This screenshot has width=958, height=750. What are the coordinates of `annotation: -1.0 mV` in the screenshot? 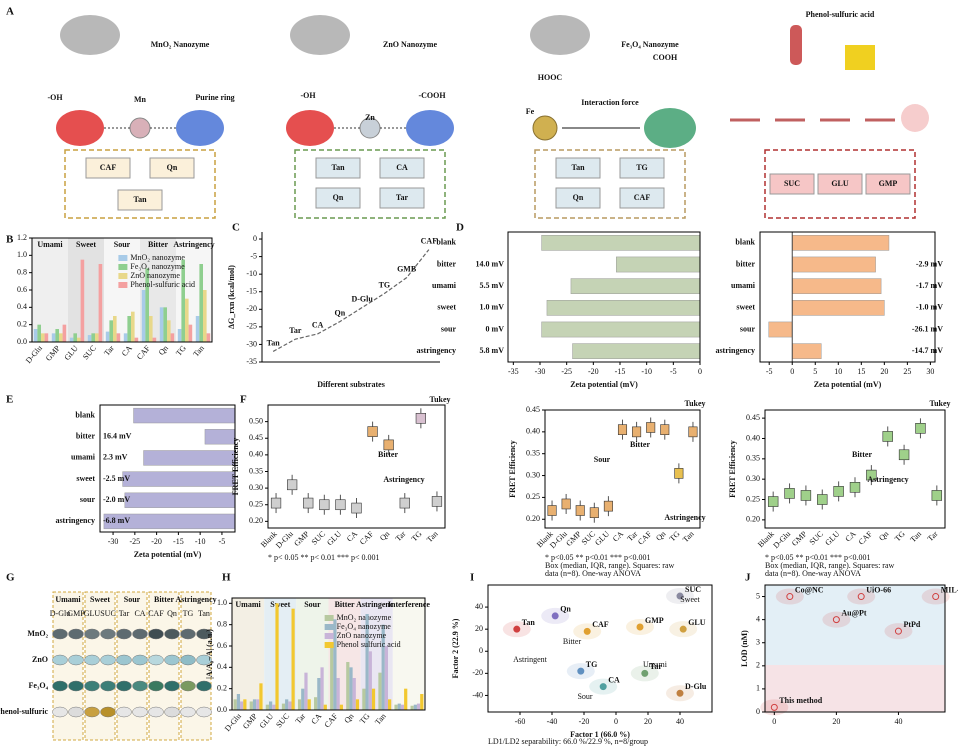 It's located at (929, 307).